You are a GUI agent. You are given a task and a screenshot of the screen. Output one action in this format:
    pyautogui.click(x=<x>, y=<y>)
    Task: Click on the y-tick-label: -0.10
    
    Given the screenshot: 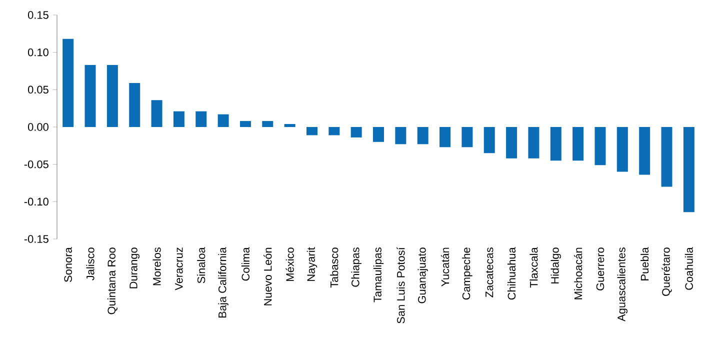 What is the action you would take?
    pyautogui.click(x=36, y=202)
    